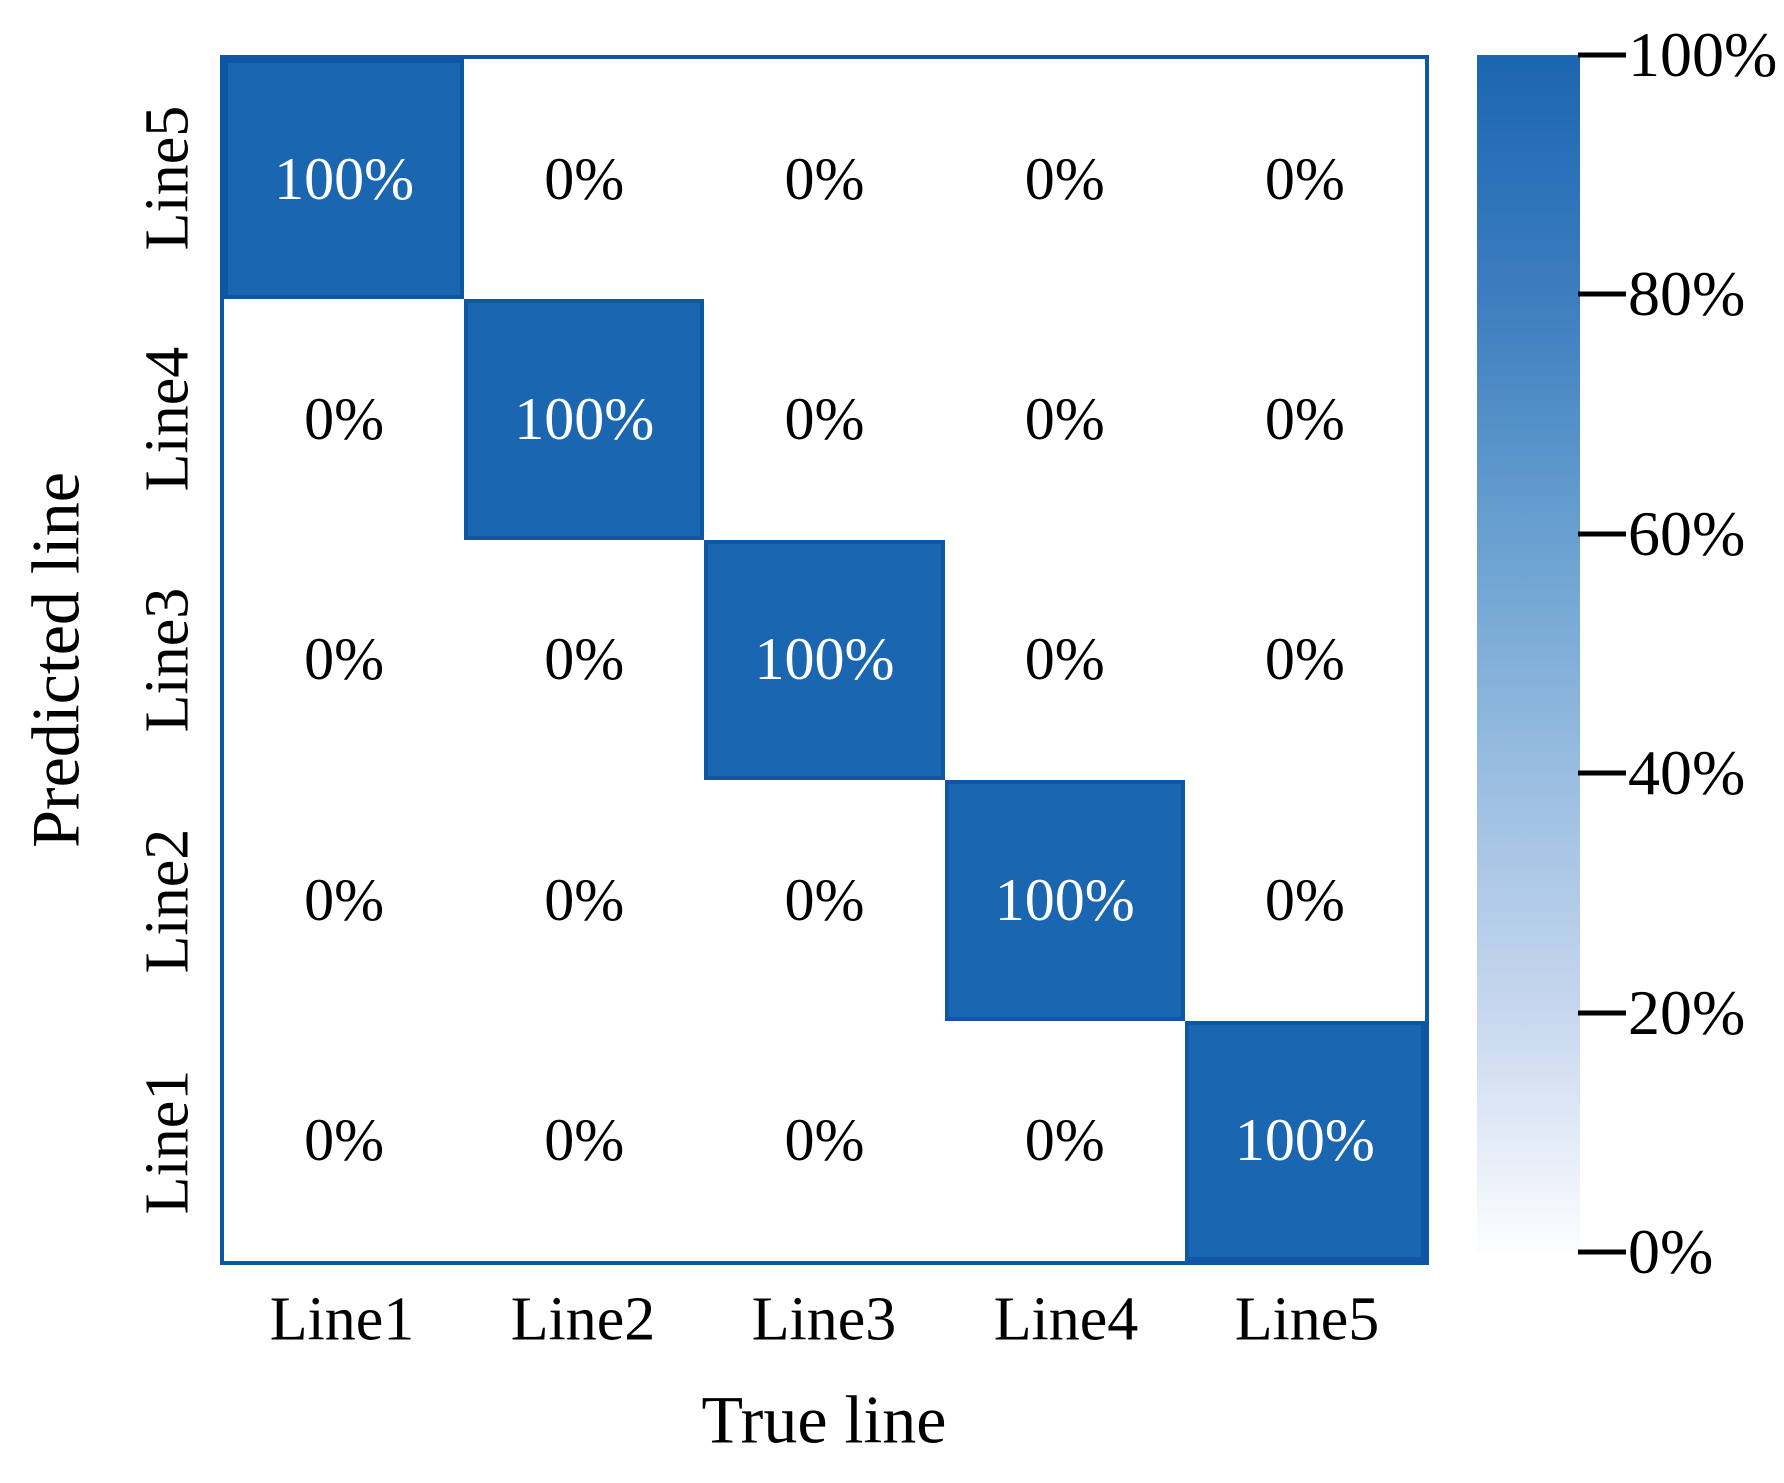 This screenshot has width=1784, height=1483. I want to click on x-tick-label: Line2, so click(583, 1319).